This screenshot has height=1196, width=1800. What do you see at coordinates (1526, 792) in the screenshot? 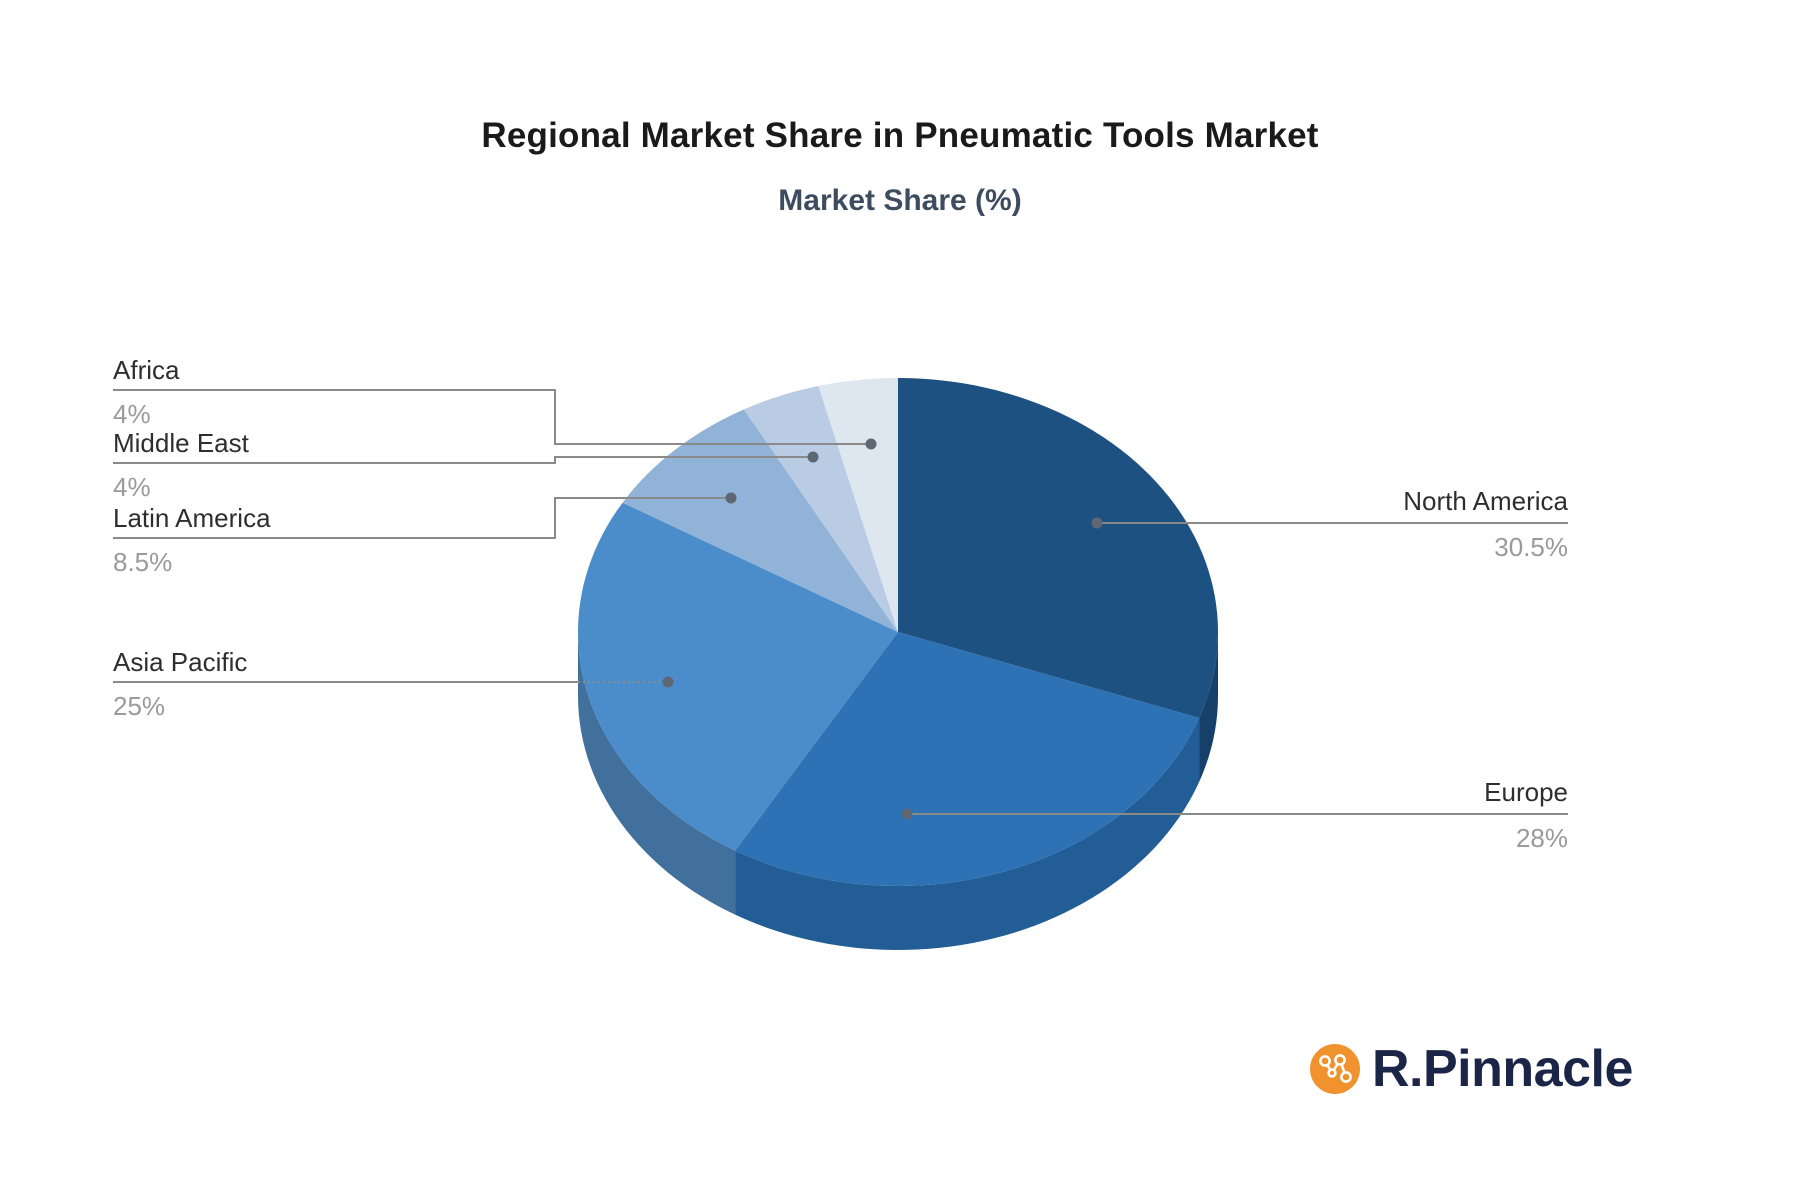
I see `slice-label-europe: Europe` at bounding box center [1526, 792].